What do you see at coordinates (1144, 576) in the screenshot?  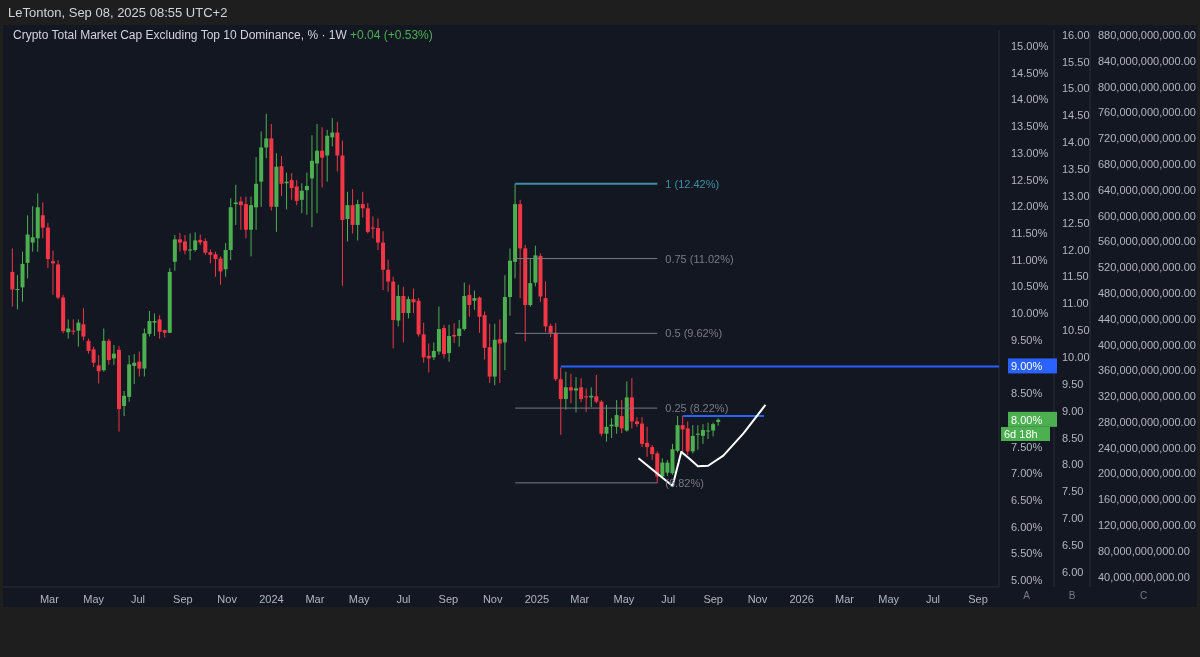 I see `y3-tick-label: 40,000,000,000.00` at bounding box center [1144, 576].